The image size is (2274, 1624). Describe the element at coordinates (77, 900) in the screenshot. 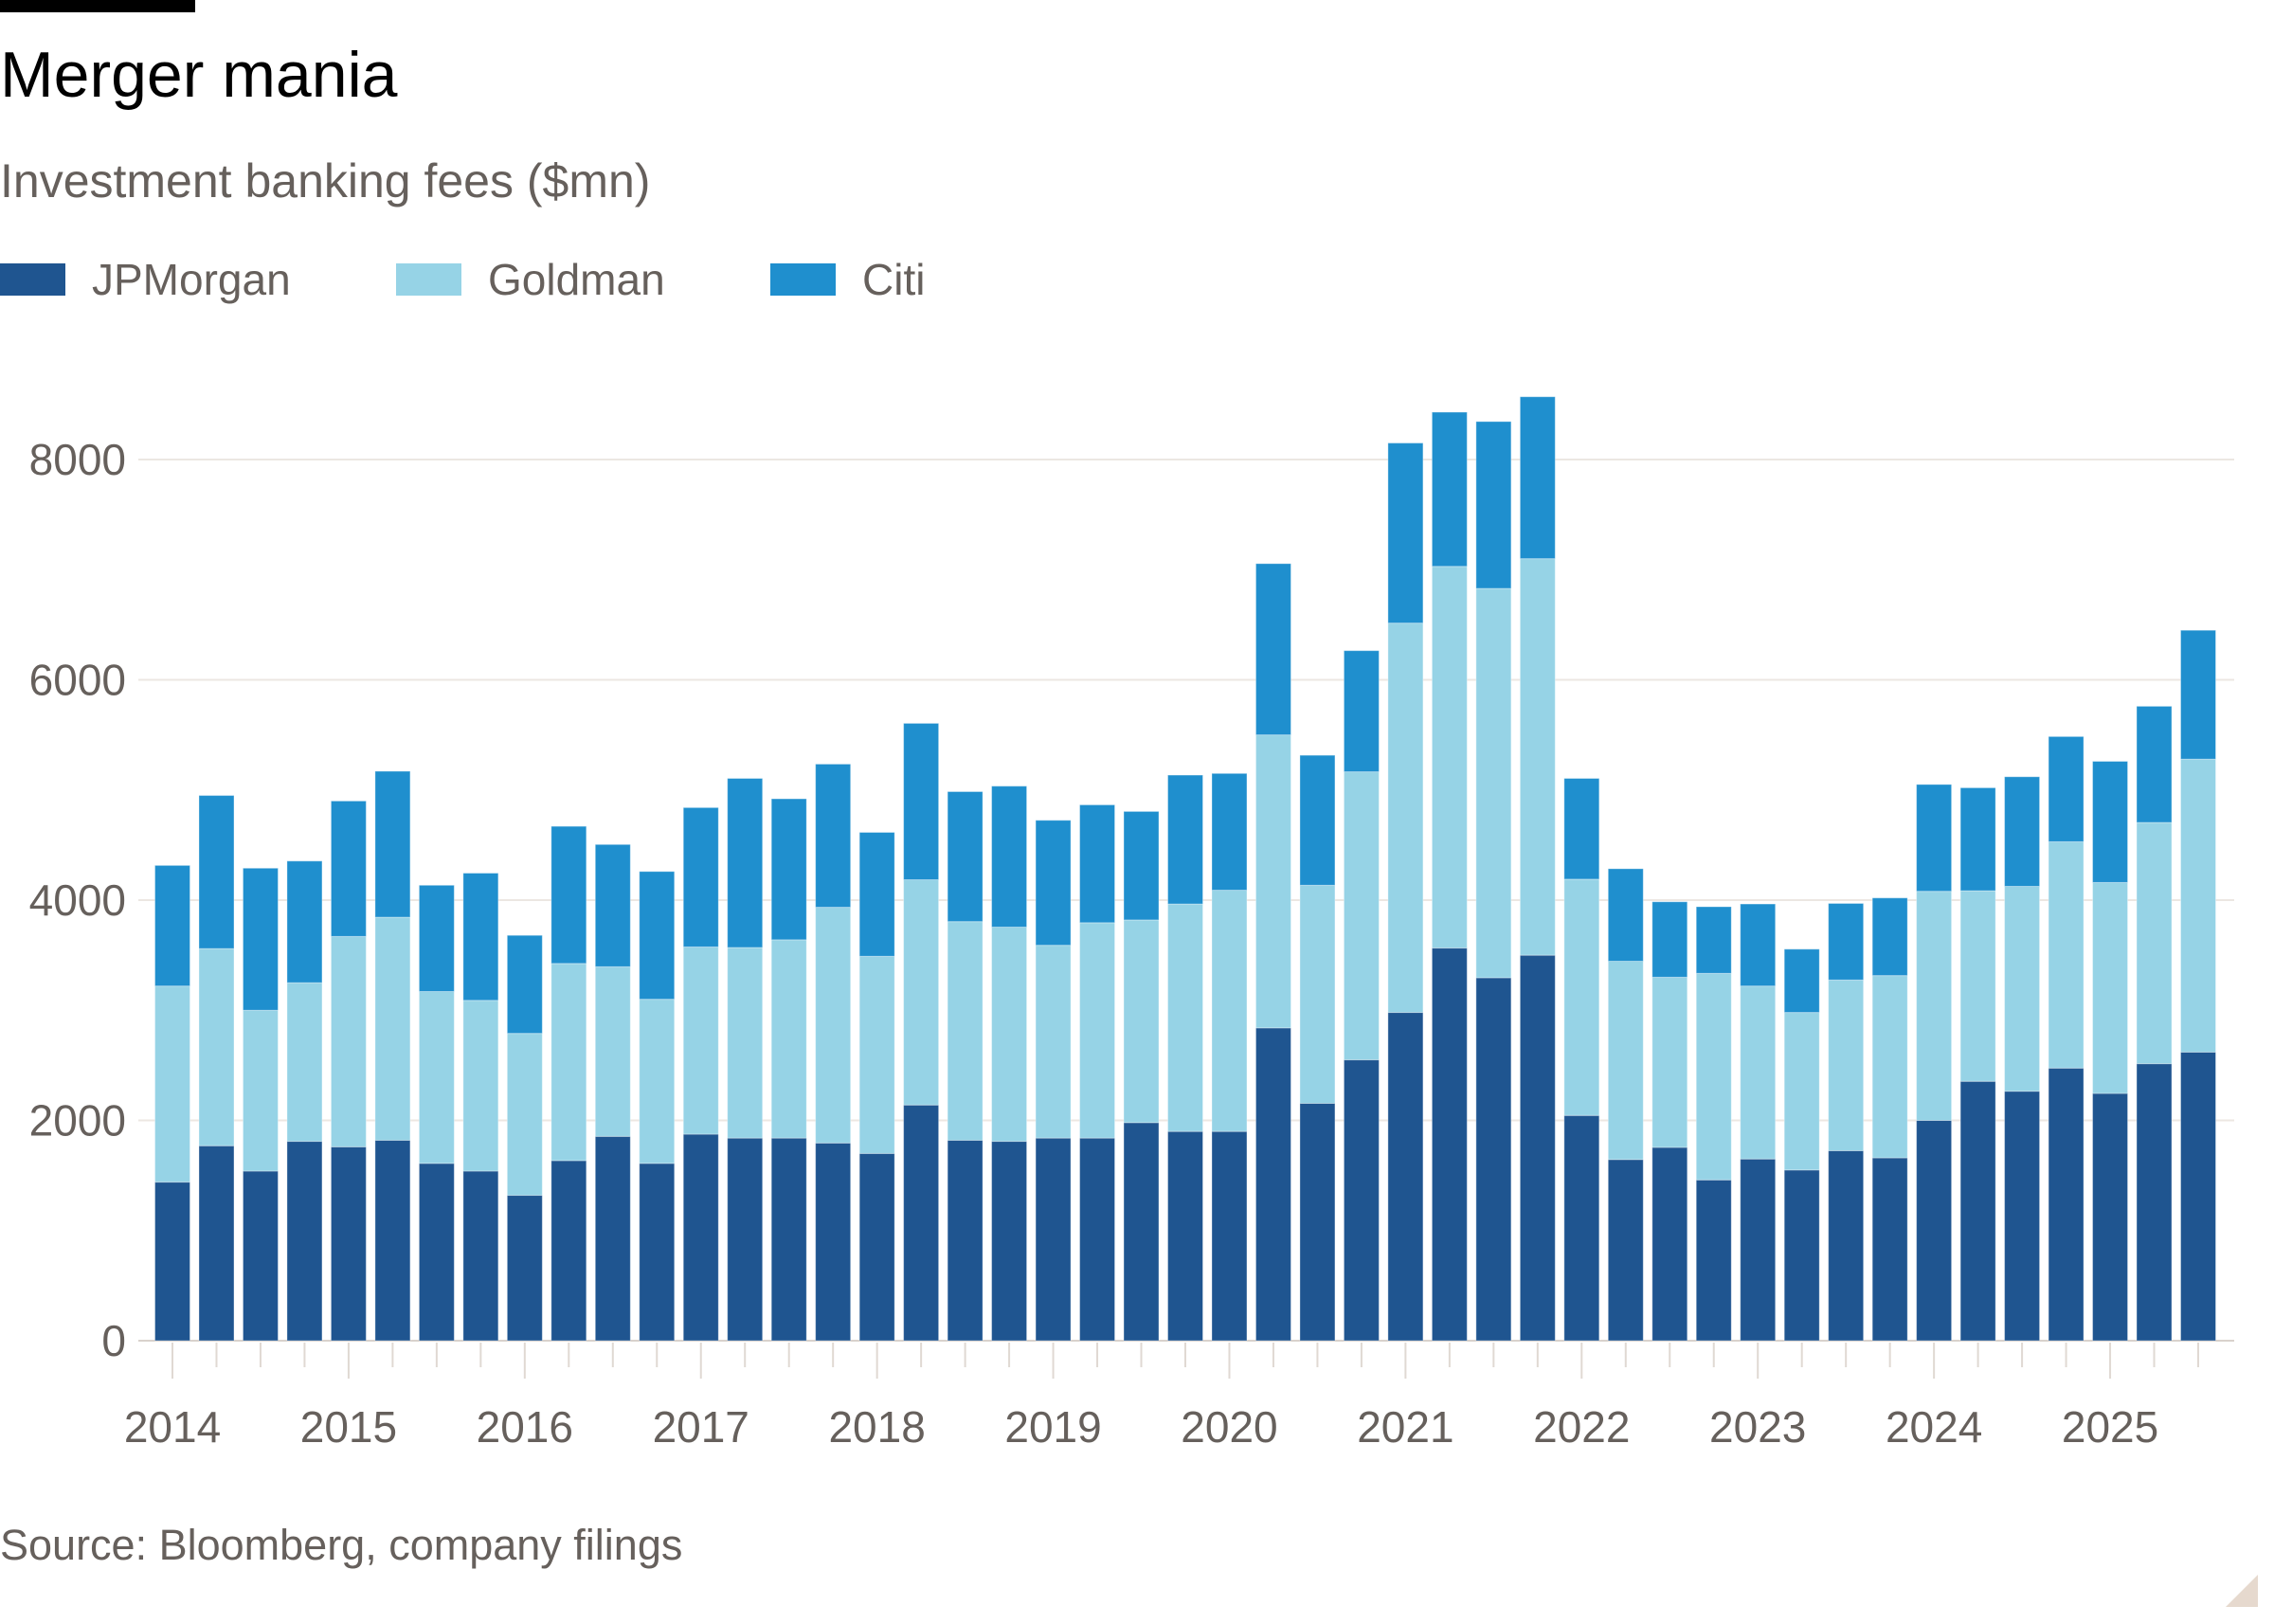

I see `y-tick-label: 4000` at that location.